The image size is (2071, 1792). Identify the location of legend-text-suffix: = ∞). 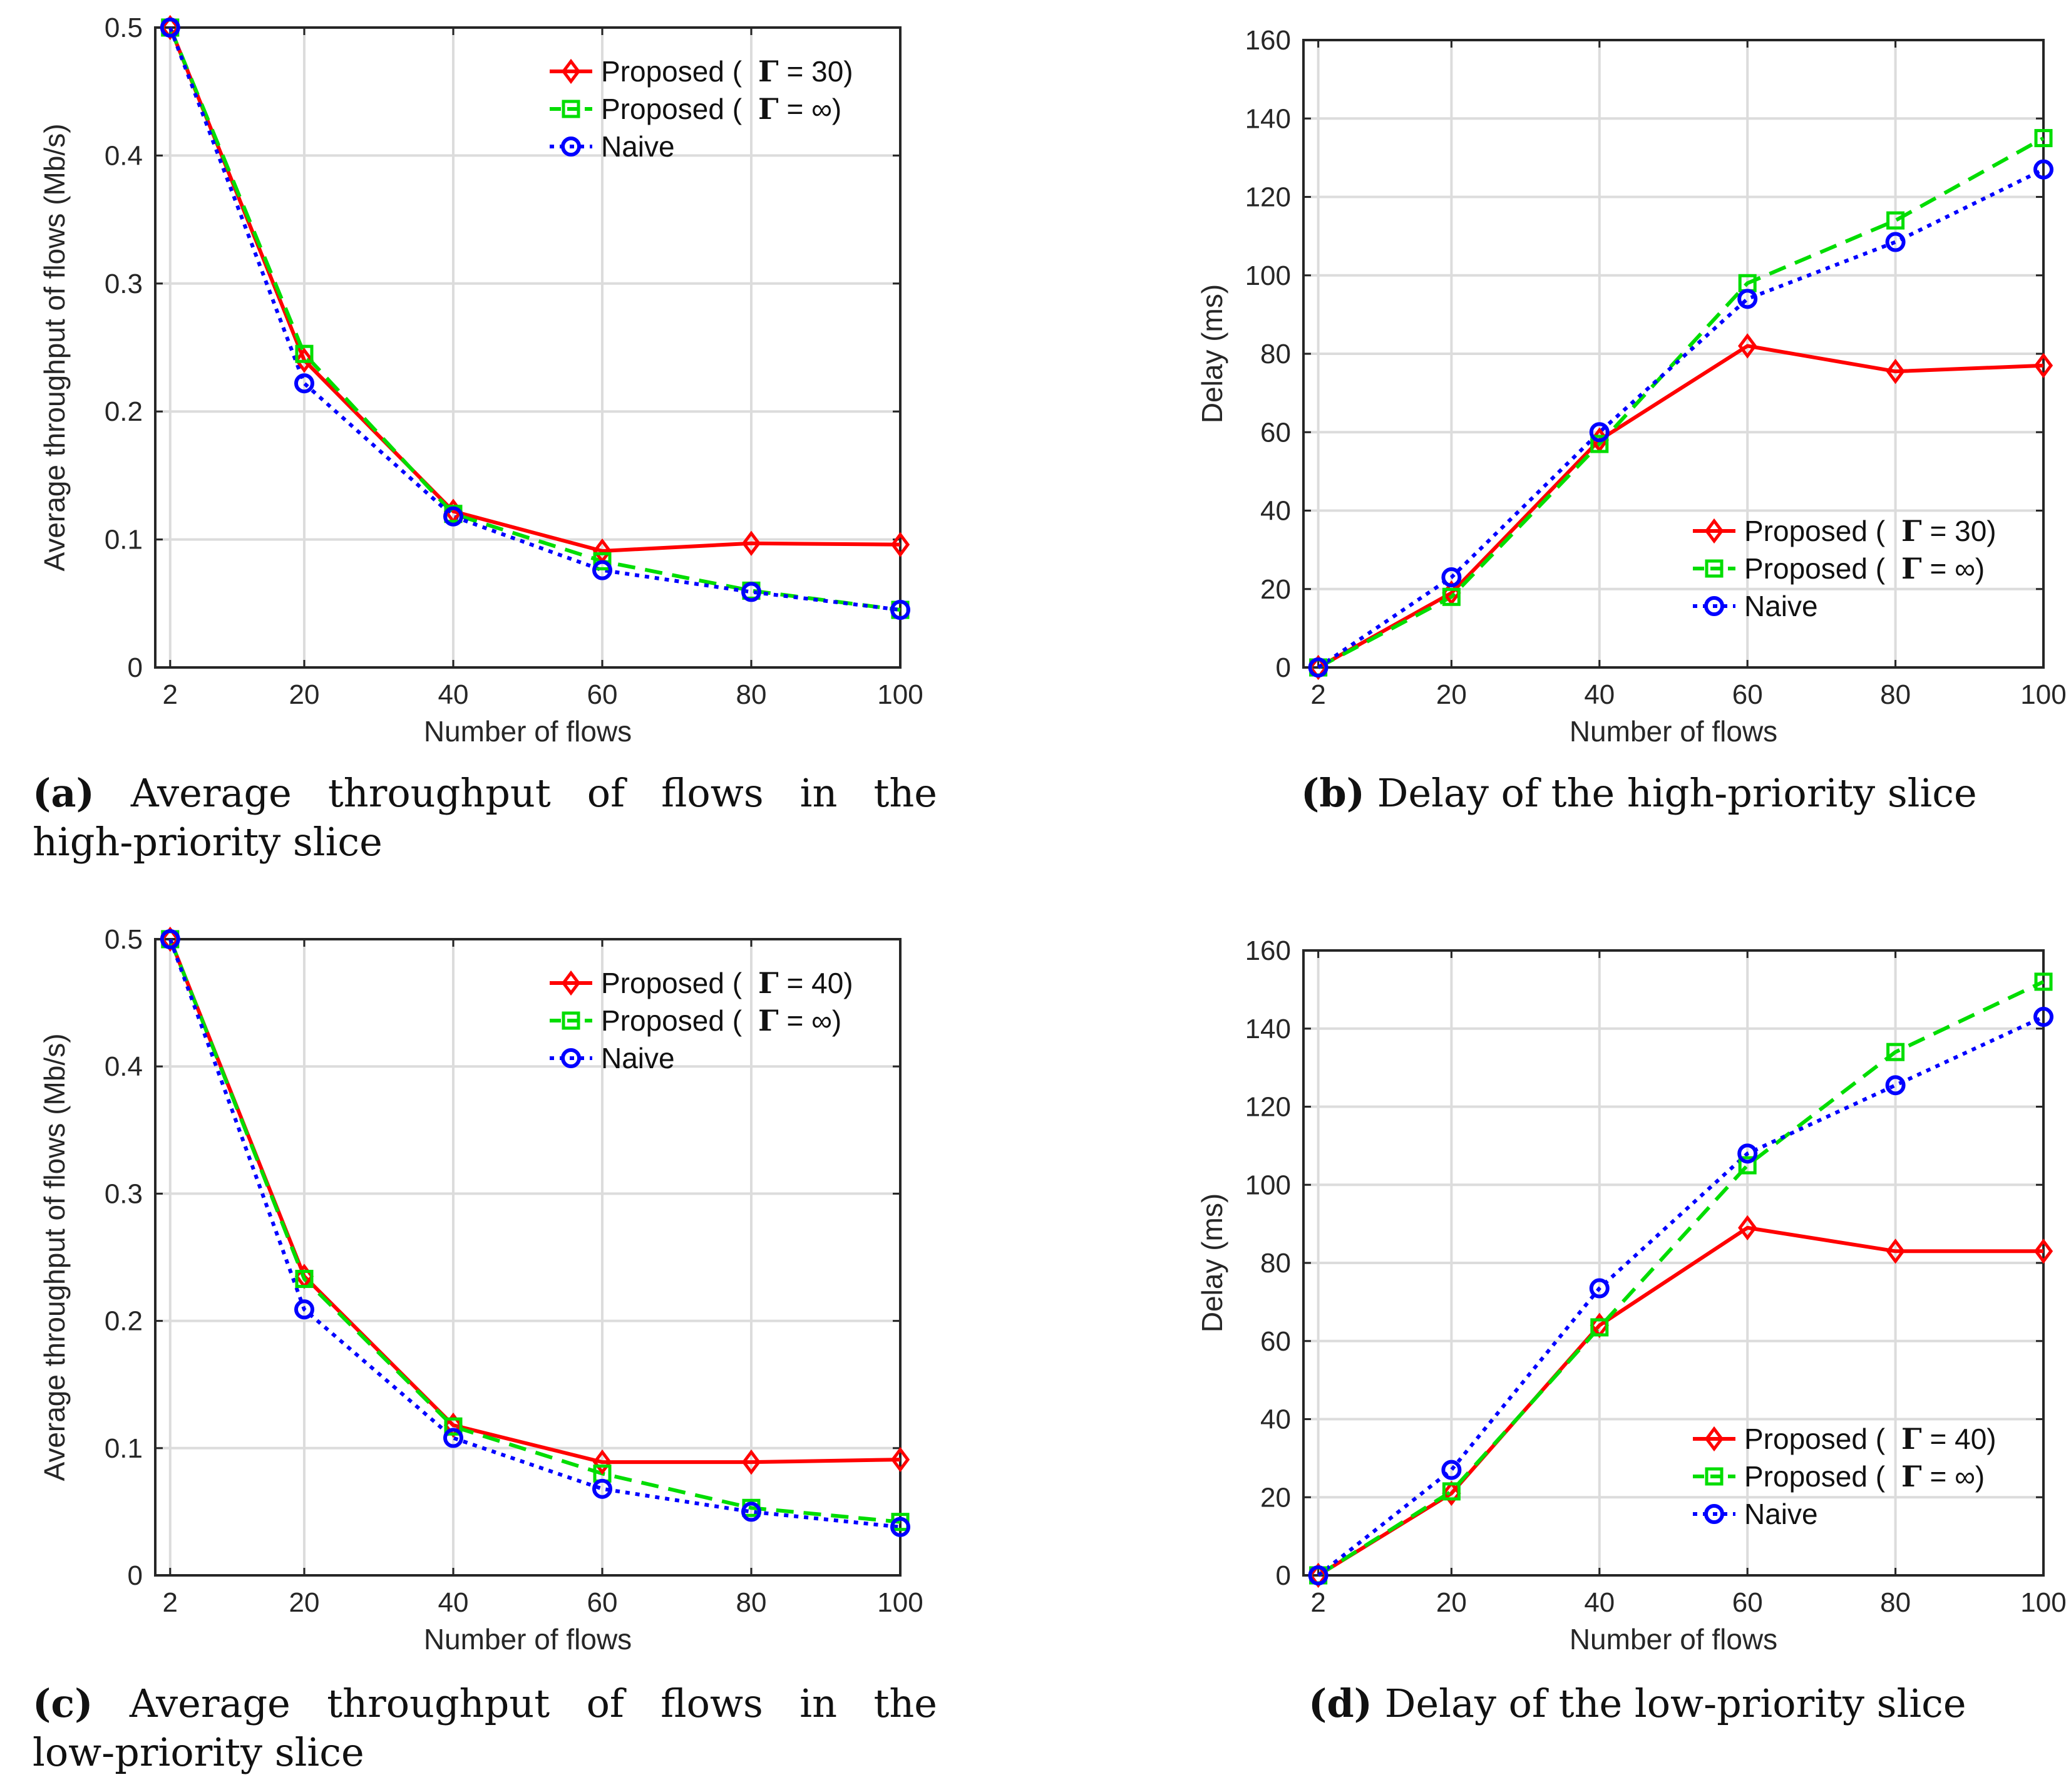
(810, 109).